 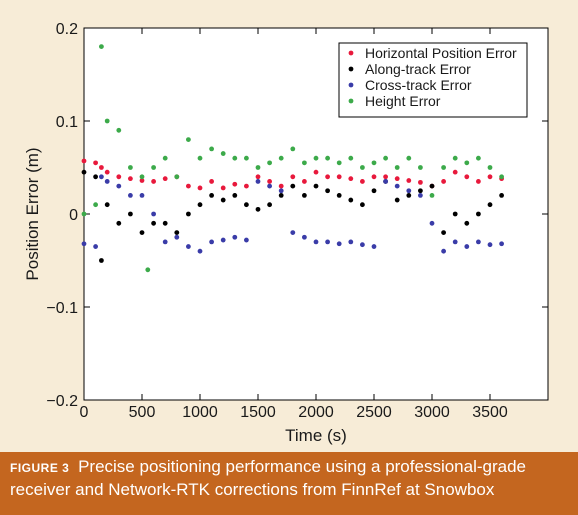 I want to click on legend-marker, so click(x=351, y=53).